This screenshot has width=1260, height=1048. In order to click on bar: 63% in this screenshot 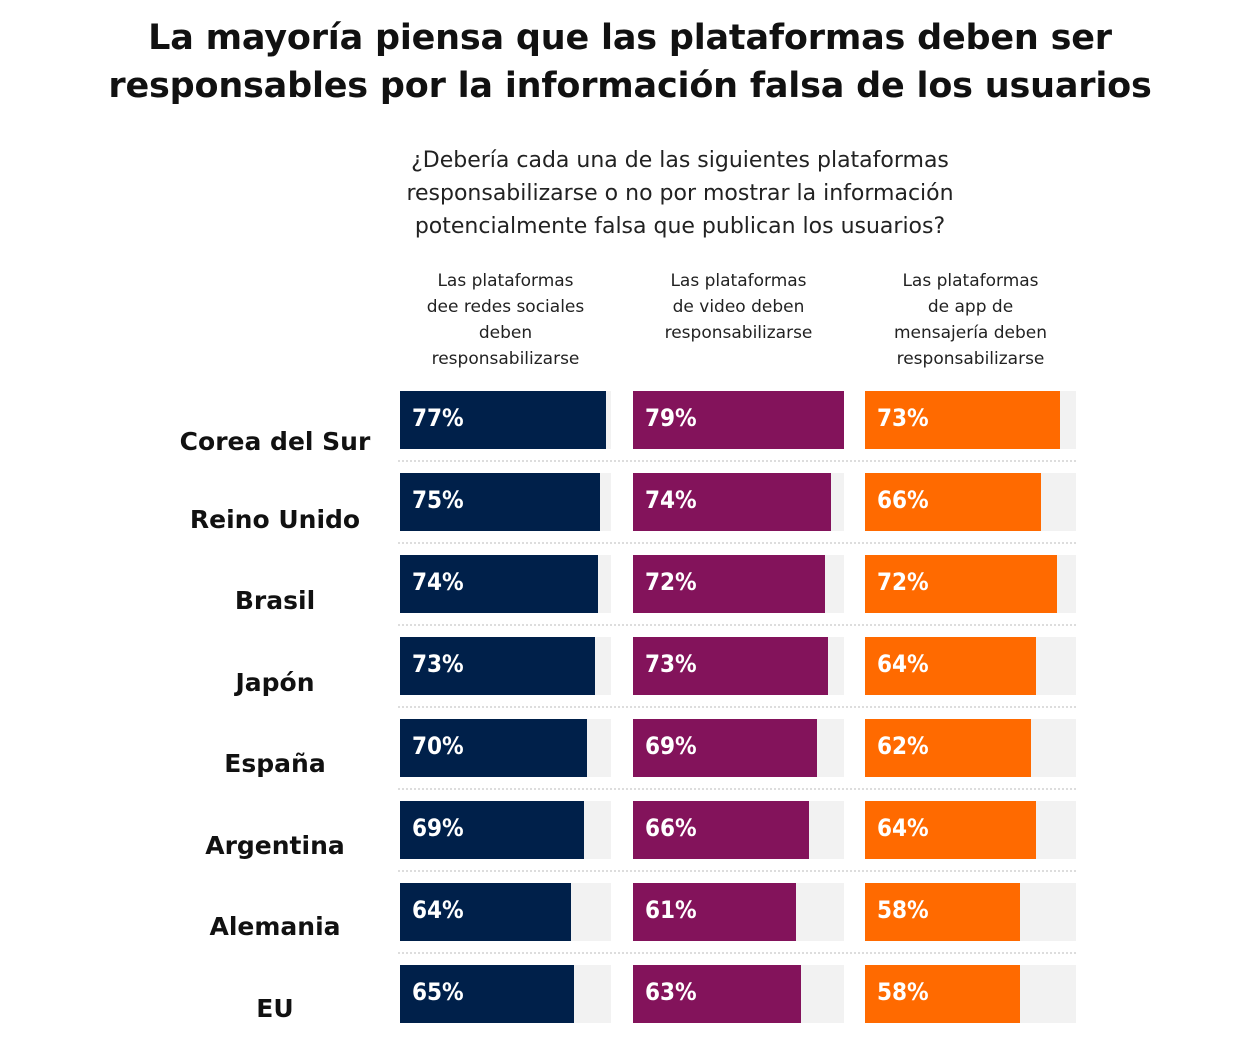, I will do `click(717, 994)`.